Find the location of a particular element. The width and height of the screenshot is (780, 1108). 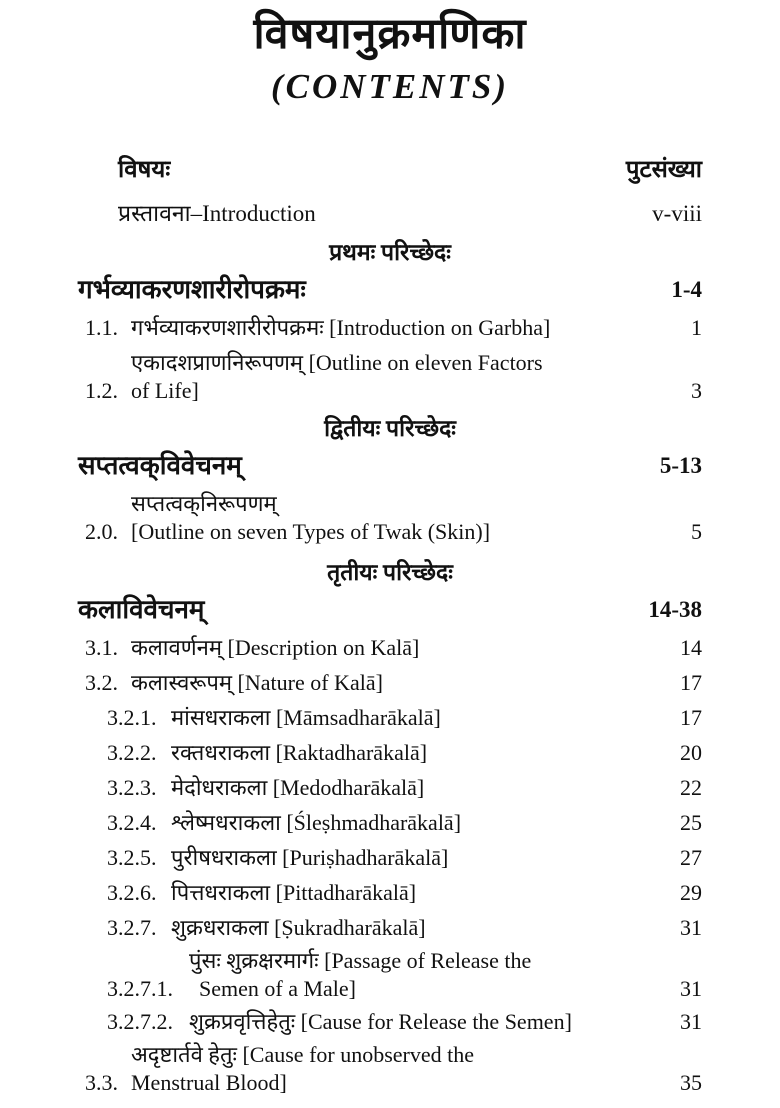

item-number: 3.2.7.2. is located at coordinates (140, 1022).